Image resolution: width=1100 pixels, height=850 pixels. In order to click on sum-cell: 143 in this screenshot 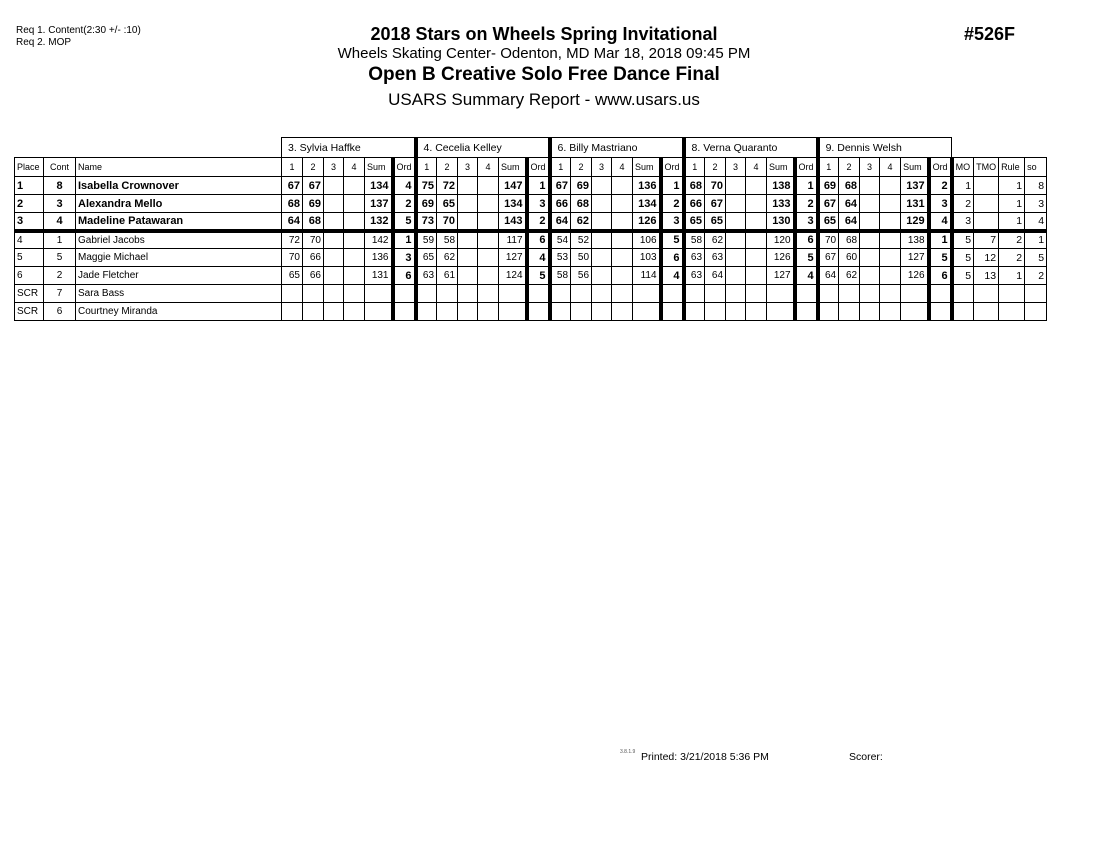, I will do `click(513, 222)`.